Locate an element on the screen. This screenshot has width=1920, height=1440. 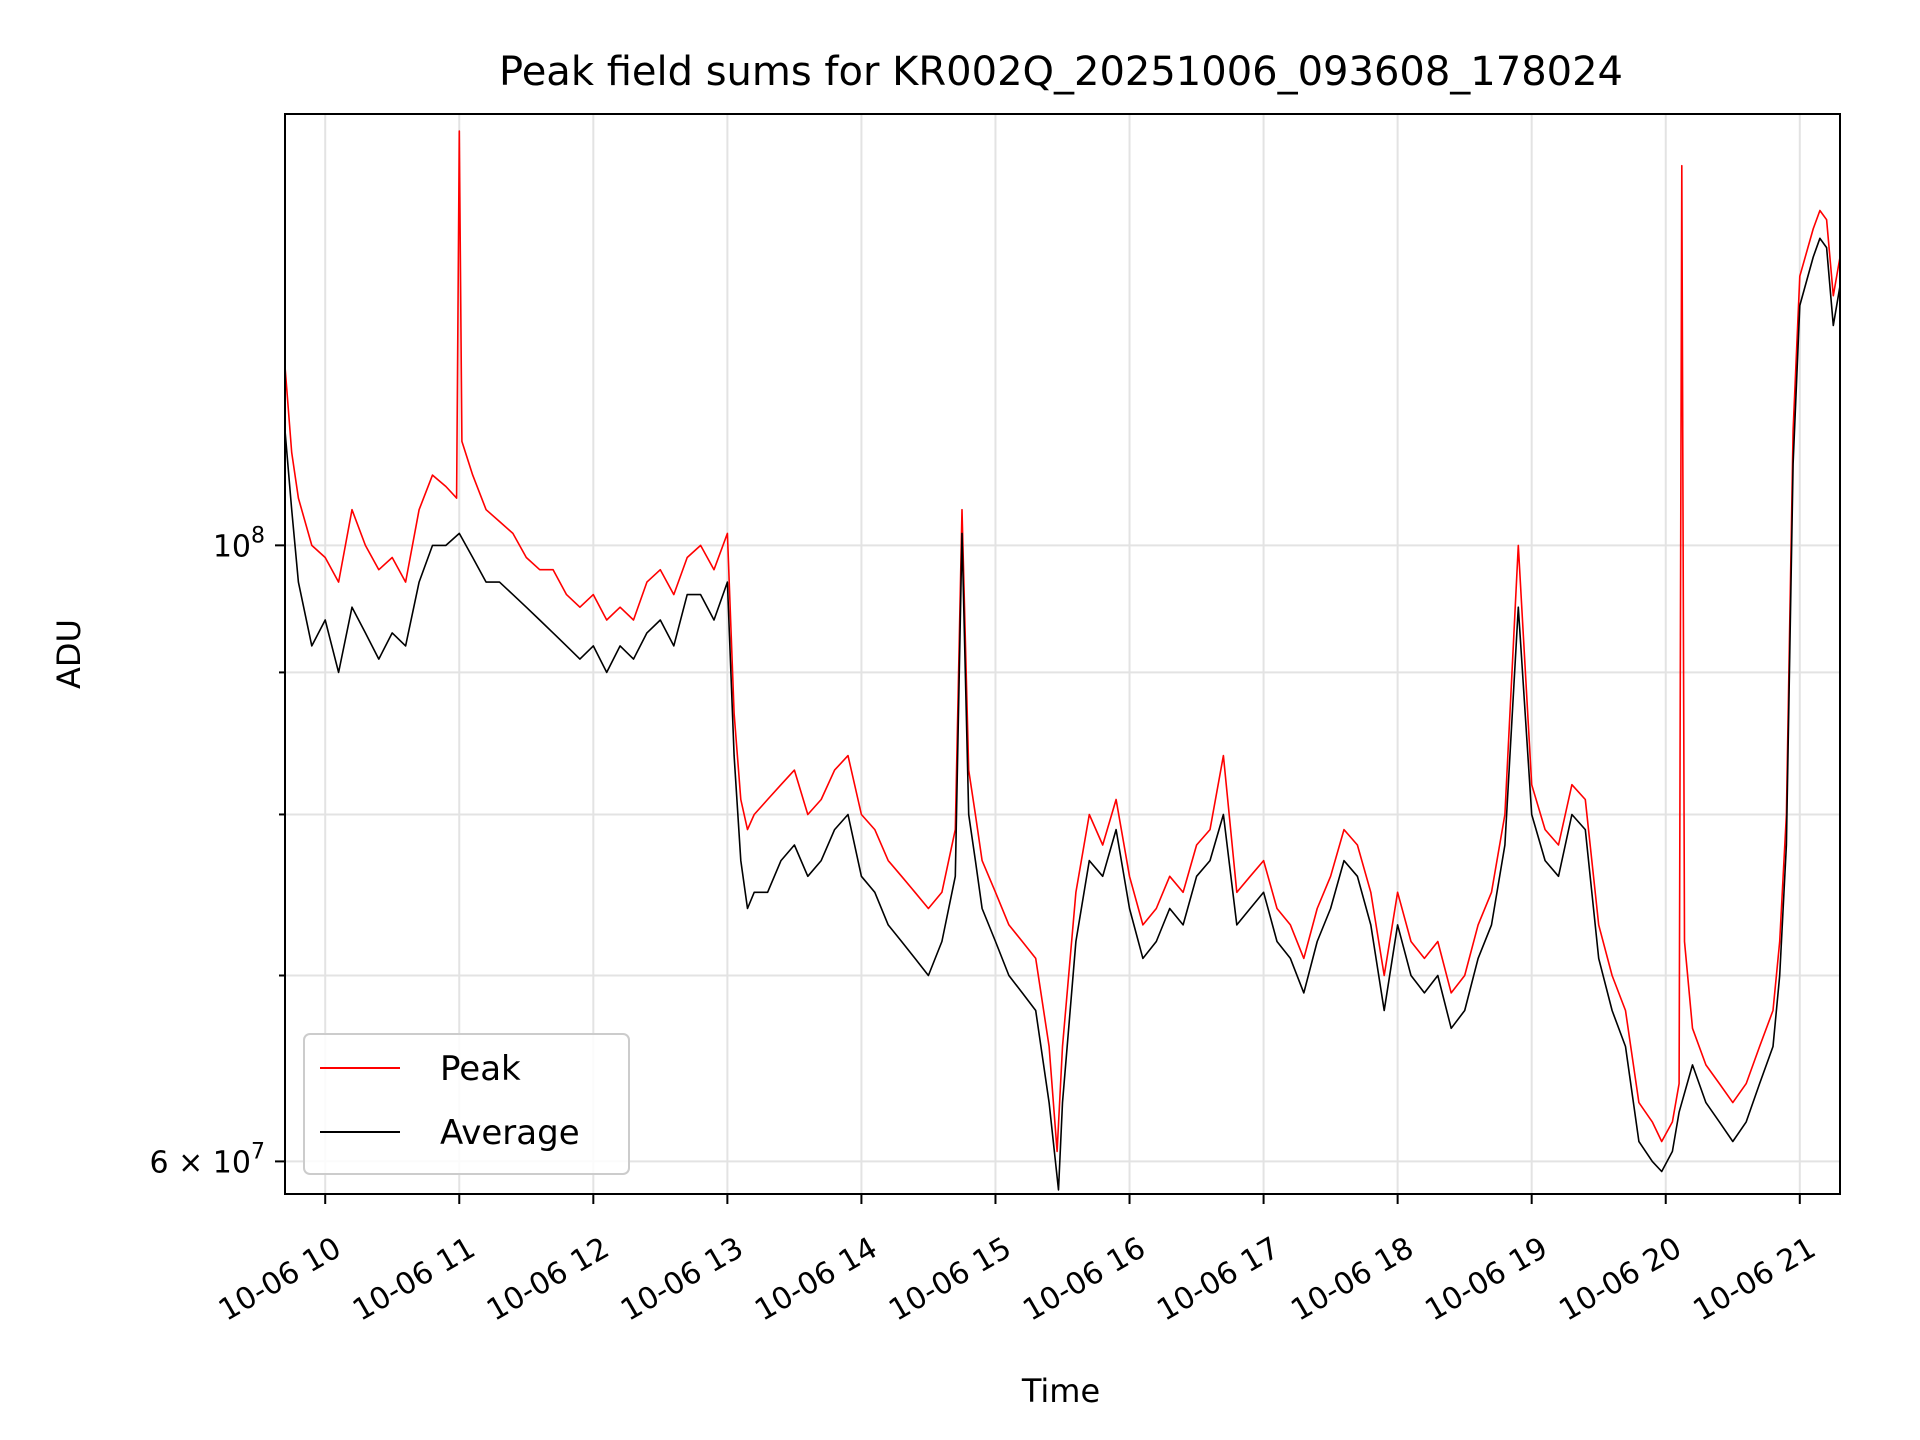
y-axis-label: ADU is located at coordinates (69, 654).